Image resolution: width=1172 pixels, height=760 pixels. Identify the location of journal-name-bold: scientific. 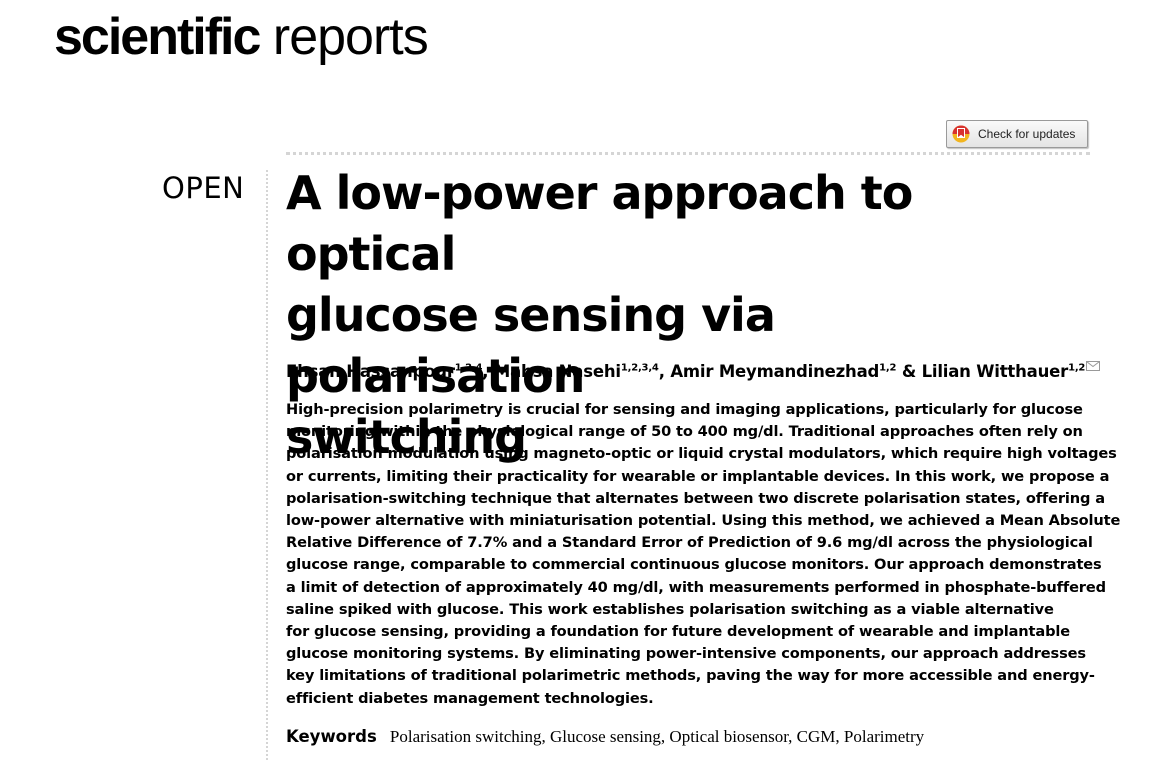
(157, 37).